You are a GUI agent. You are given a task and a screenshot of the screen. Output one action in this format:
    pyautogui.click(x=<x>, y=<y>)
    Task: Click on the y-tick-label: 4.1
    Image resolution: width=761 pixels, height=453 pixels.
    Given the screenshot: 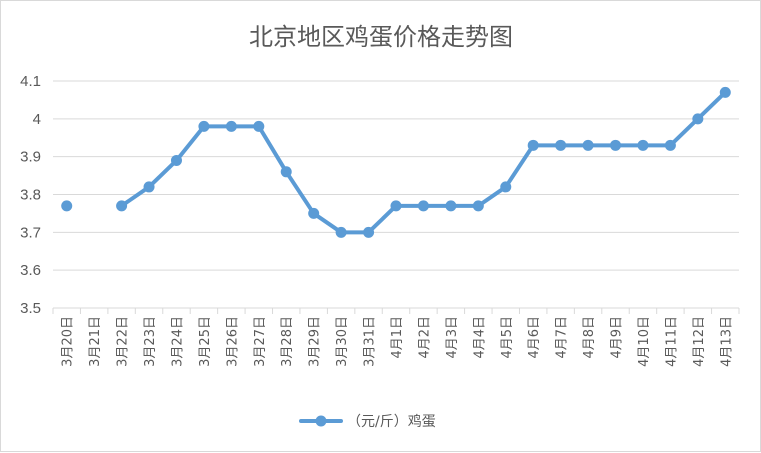 What is the action you would take?
    pyautogui.click(x=30, y=81)
    